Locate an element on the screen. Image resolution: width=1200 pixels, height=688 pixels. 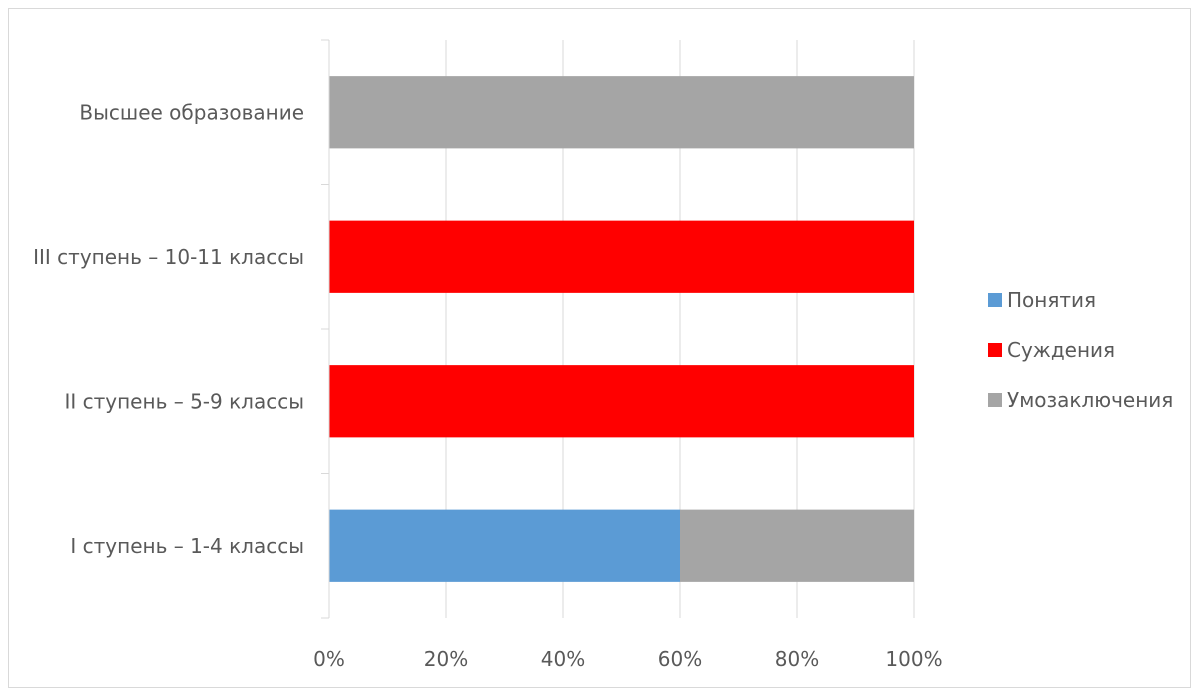
legend-label: Понятия is located at coordinates (1051, 300).